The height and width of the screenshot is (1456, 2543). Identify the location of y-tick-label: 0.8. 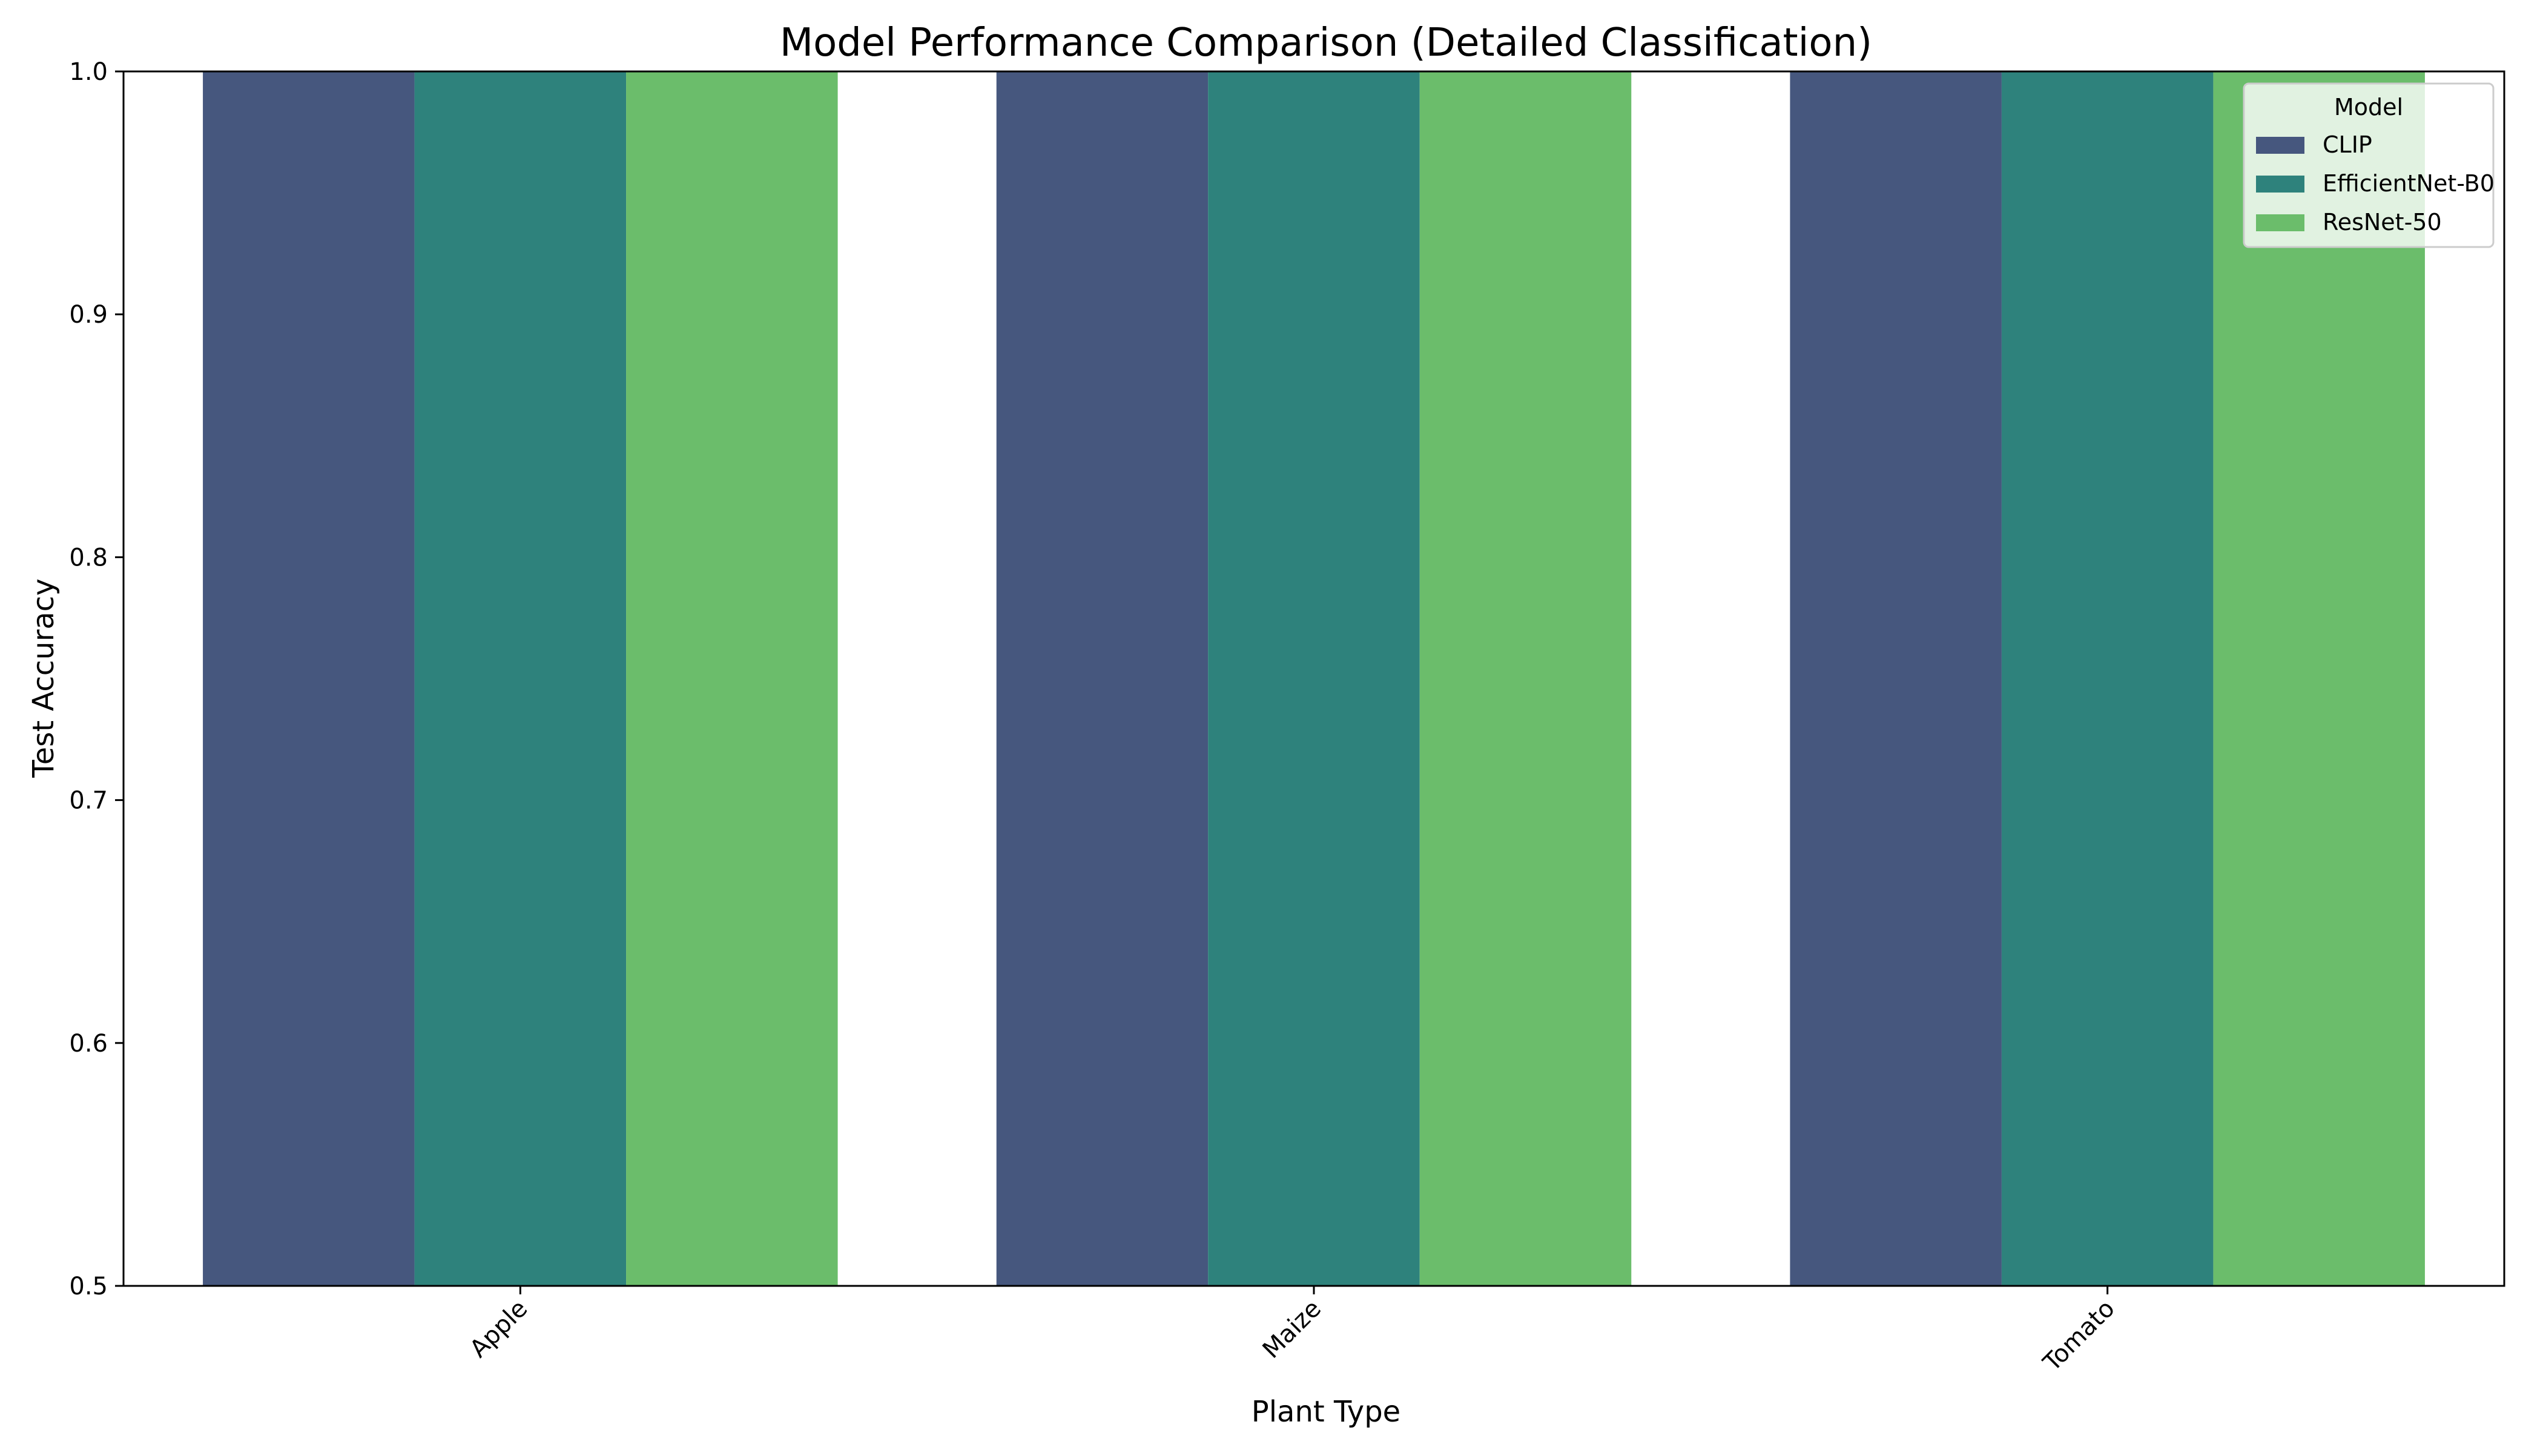
(88, 558).